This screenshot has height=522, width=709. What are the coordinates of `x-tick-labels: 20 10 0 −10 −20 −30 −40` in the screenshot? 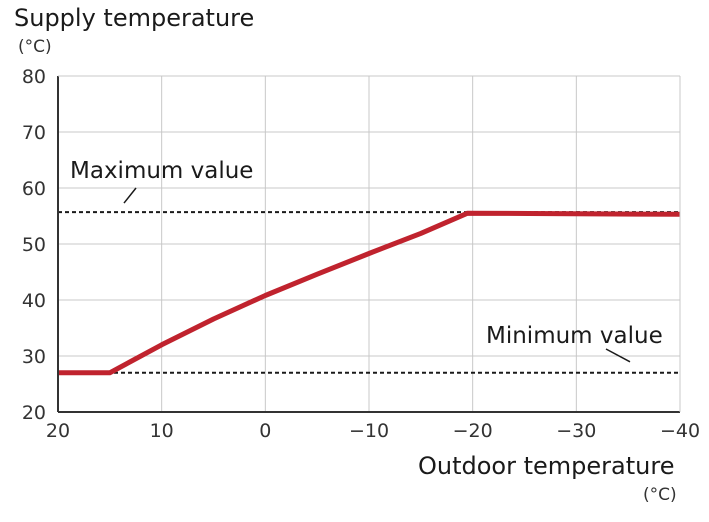 It's located at (373, 431).